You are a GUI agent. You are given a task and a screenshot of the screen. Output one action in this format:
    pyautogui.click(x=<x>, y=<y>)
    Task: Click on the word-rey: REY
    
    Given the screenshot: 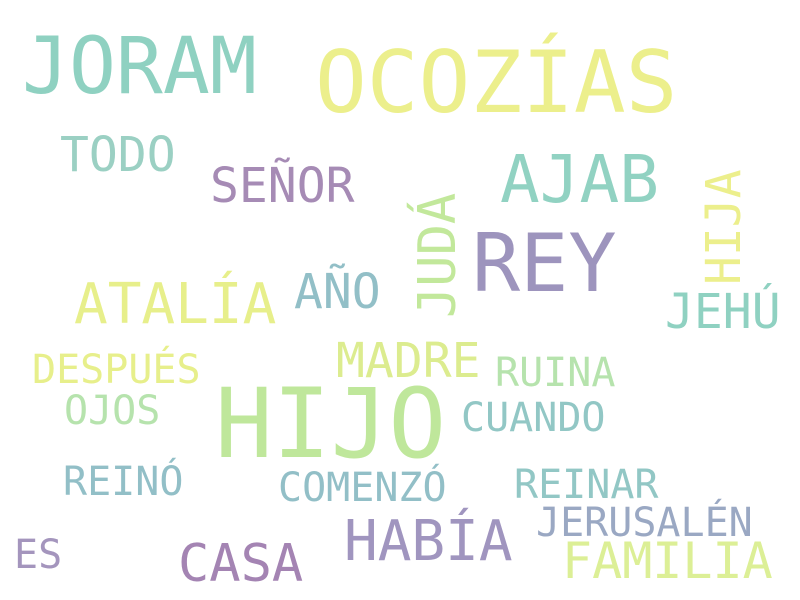 What is the action you would take?
    pyautogui.click(x=544, y=263)
    